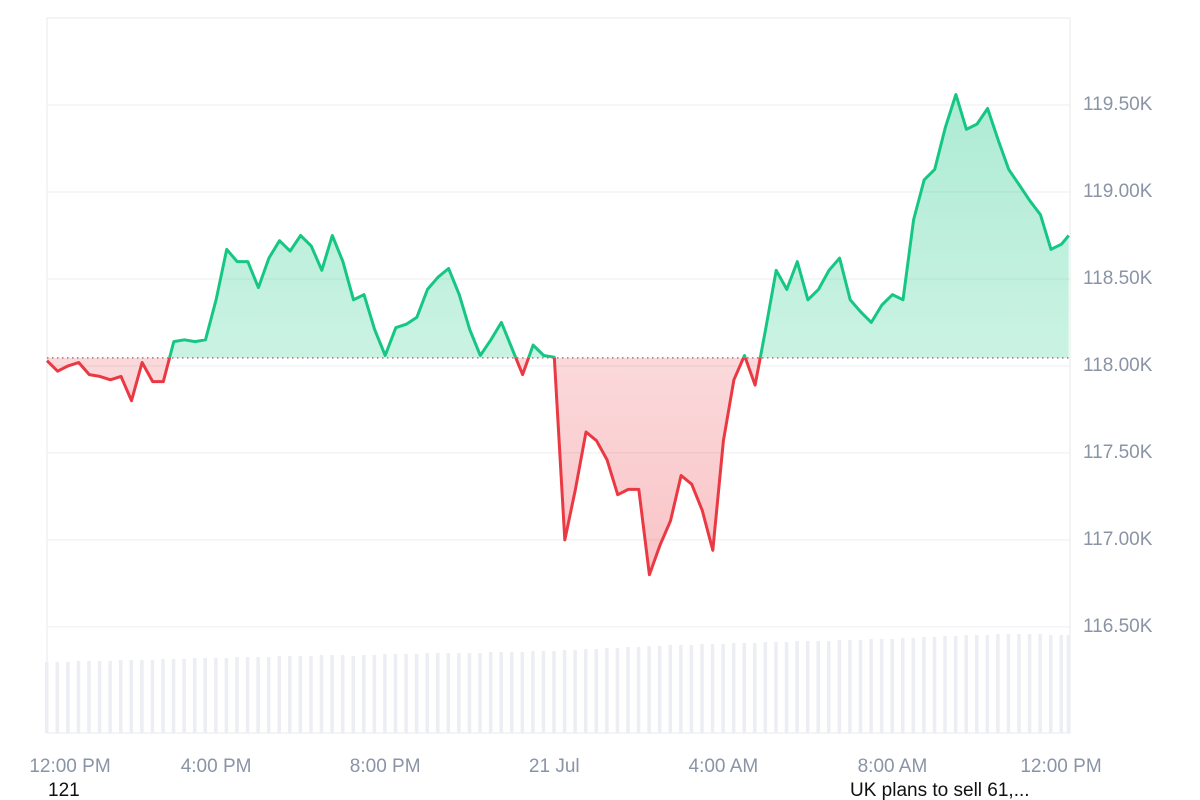 This screenshot has width=1200, height=800. What do you see at coordinates (64, 790) in the screenshot?
I see `annotation: 121` at bounding box center [64, 790].